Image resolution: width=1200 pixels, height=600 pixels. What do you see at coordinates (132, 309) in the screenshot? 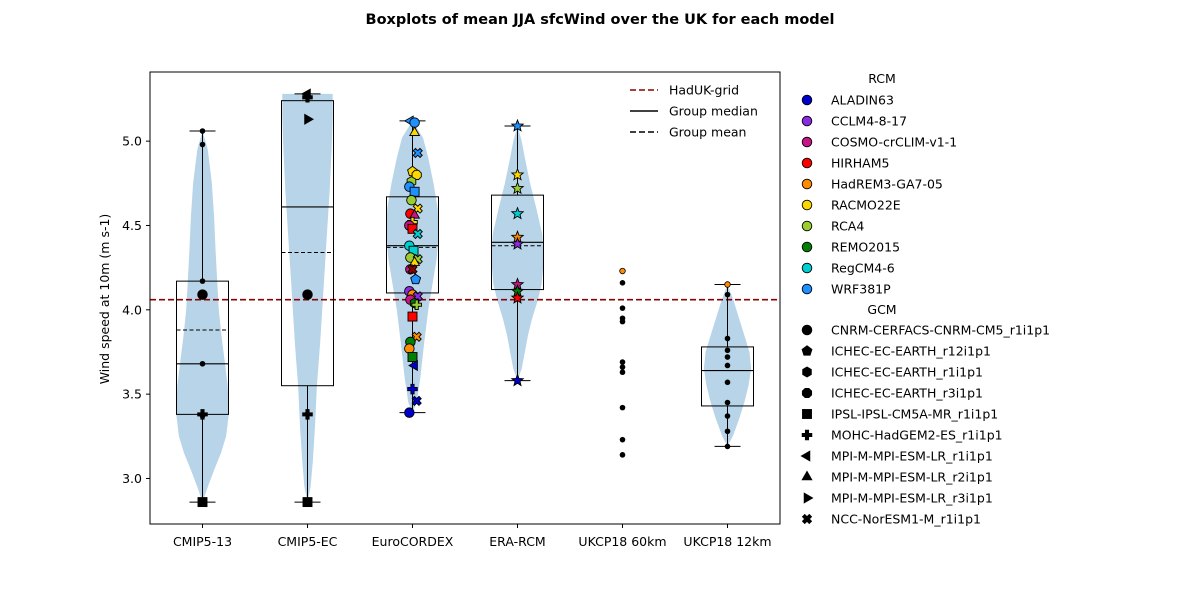
I see `y-tick-label: 4.0` at bounding box center [132, 309].